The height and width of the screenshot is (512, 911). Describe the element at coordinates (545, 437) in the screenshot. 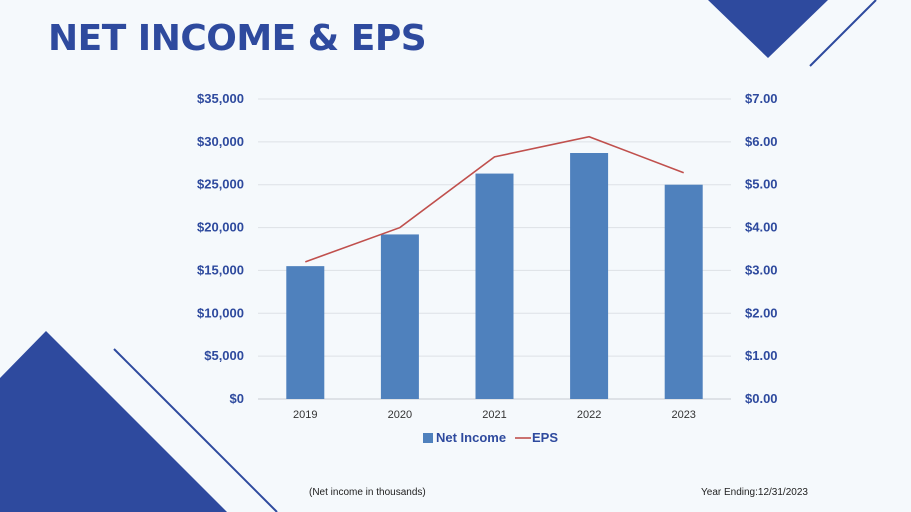

I see `legend-label-eps: EPS` at that location.